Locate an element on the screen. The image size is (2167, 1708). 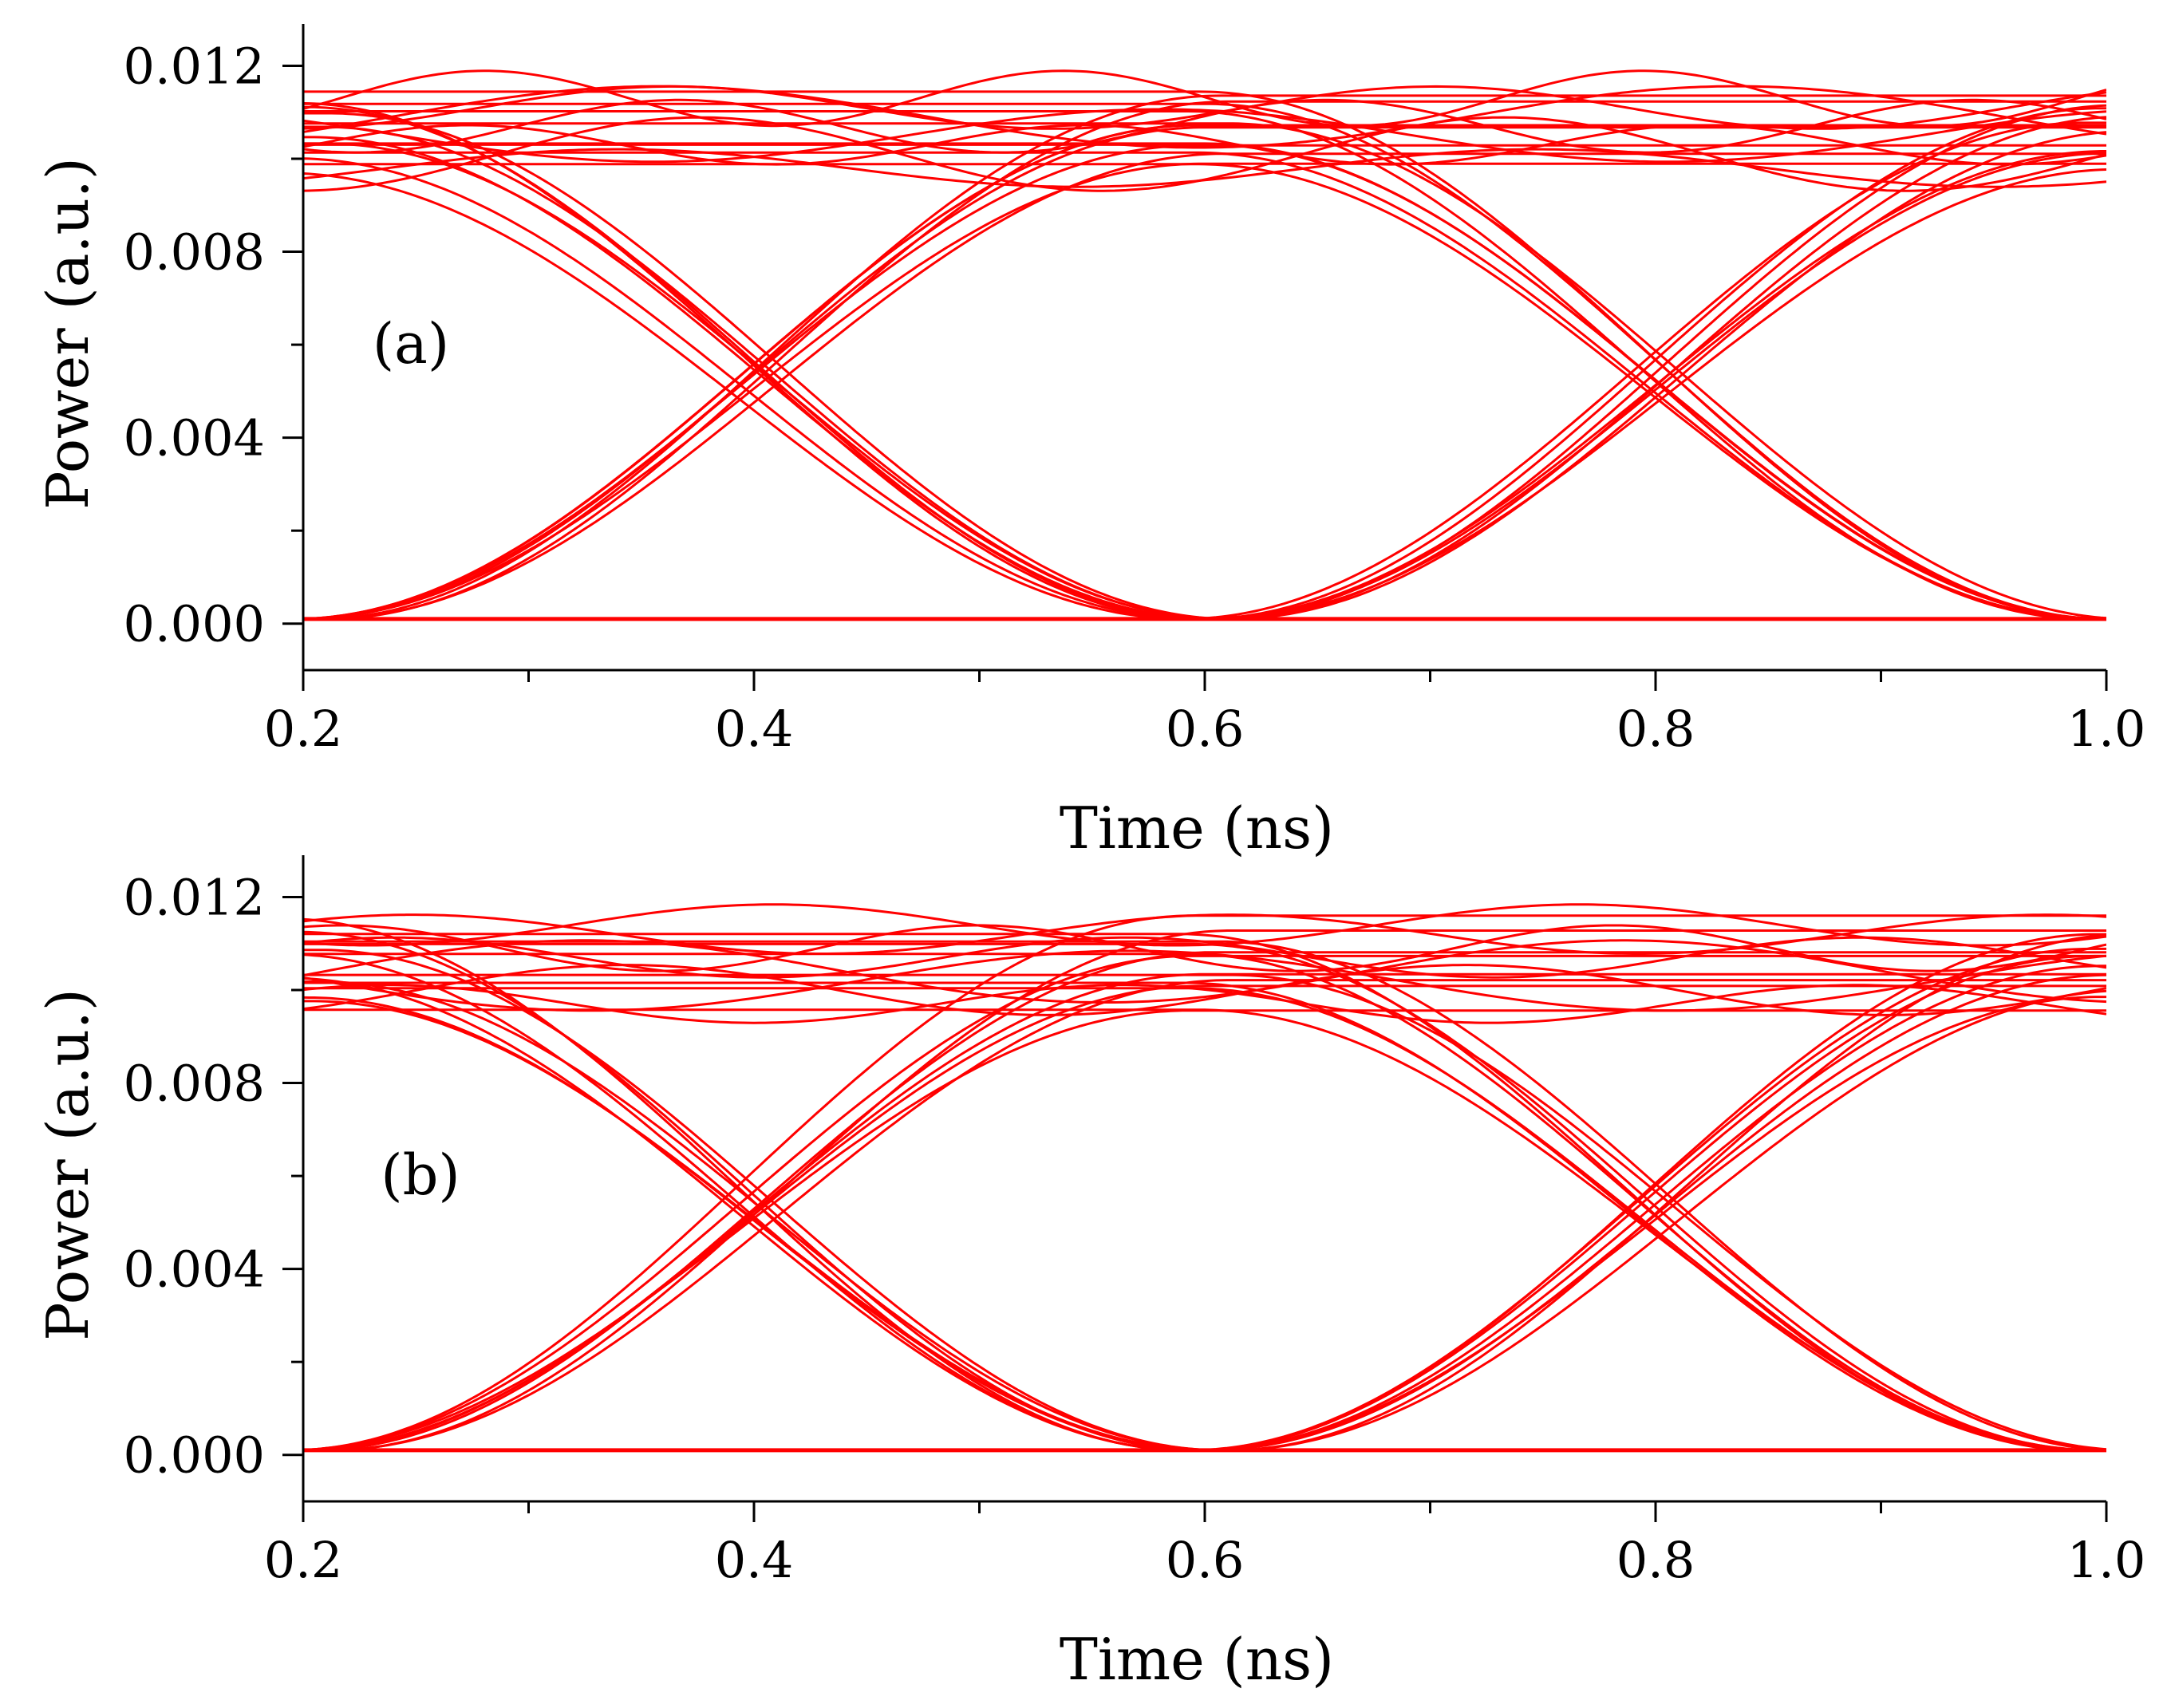
panel-b-x-tick-label: 1.0 is located at coordinates (2106, 1560).